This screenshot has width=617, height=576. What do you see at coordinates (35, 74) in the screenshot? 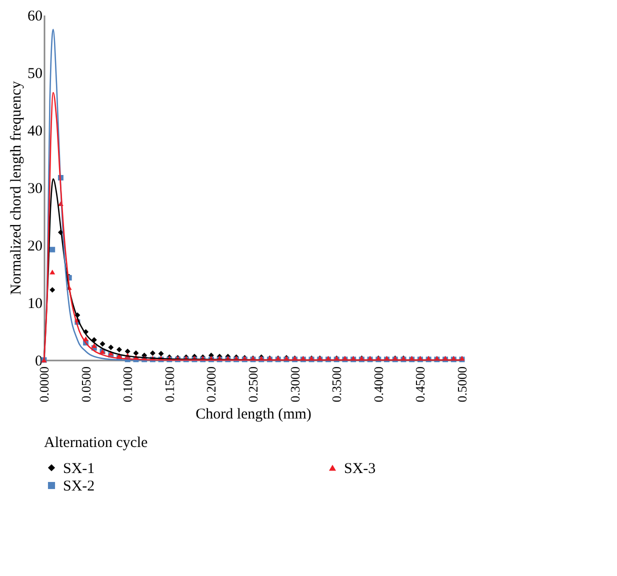
I see `y-tick-label: 50` at bounding box center [35, 74].